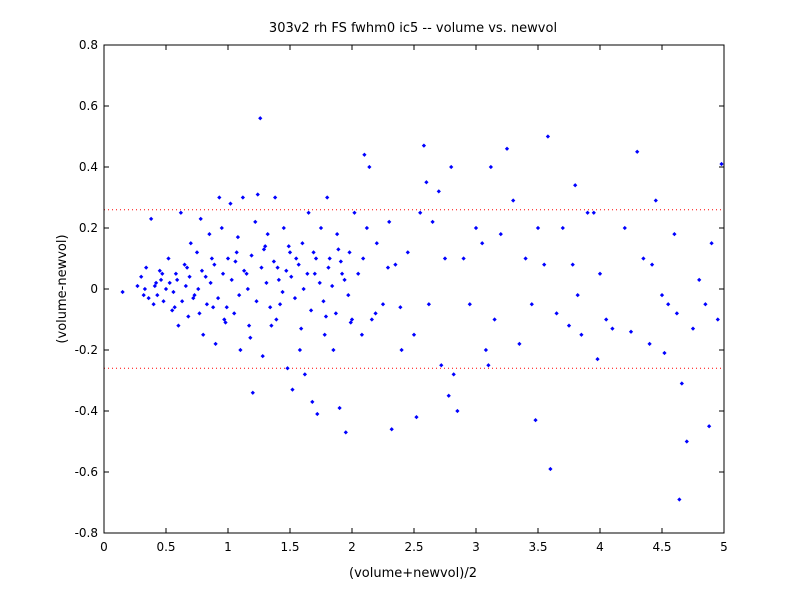 This screenshot has height=600, width=800. I want to click on x-tick-label: 4, so click(600, 547).